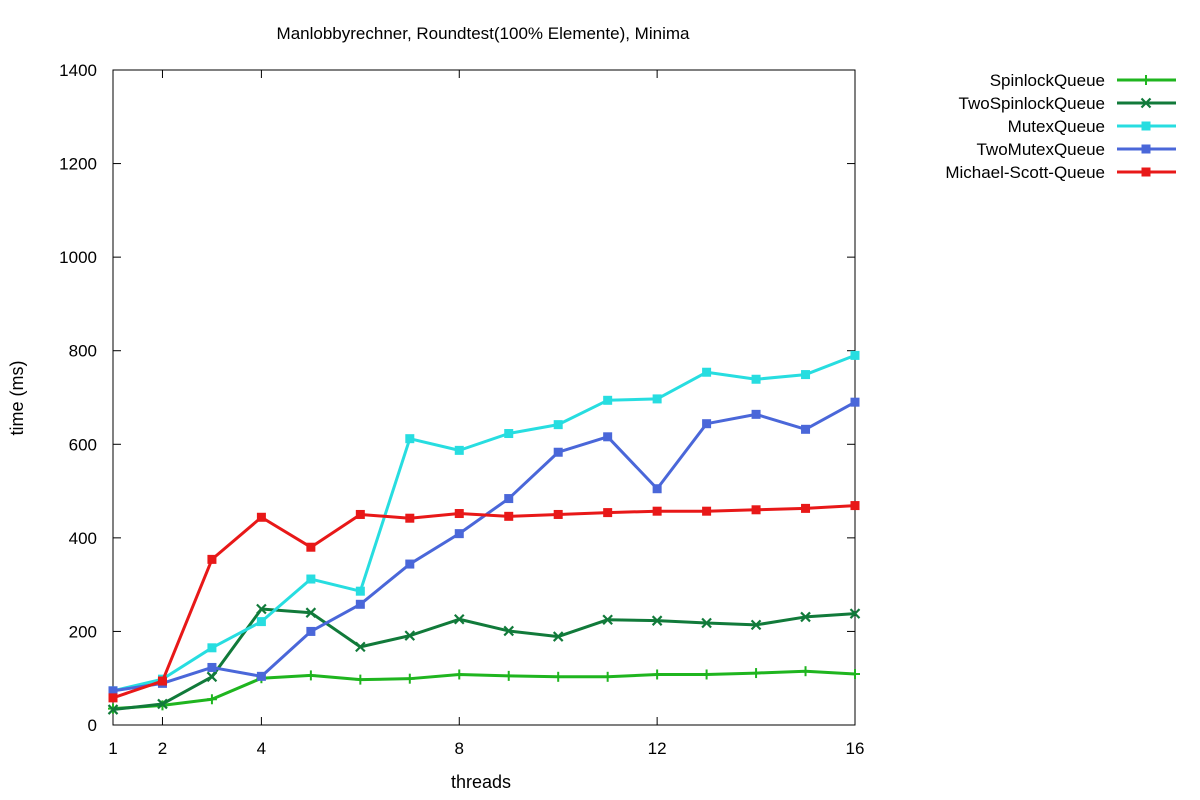 This screenshot has height=800, width=1200. What do you see at coordinates (1040, 149) in the screenshot?
I see `legend-label: TwoMutexQueue` at bounding box center [1040, 149].